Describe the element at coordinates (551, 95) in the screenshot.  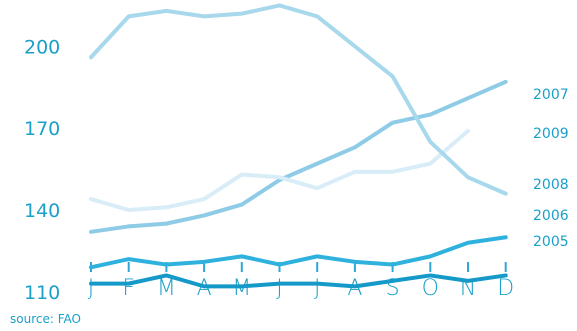
I see `series-label-2007: 2007` at that location.